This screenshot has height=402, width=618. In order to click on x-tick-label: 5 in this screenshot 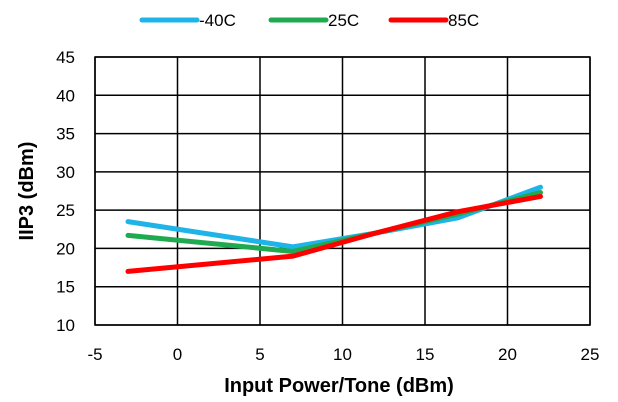, I will do `click(259, 354)`.